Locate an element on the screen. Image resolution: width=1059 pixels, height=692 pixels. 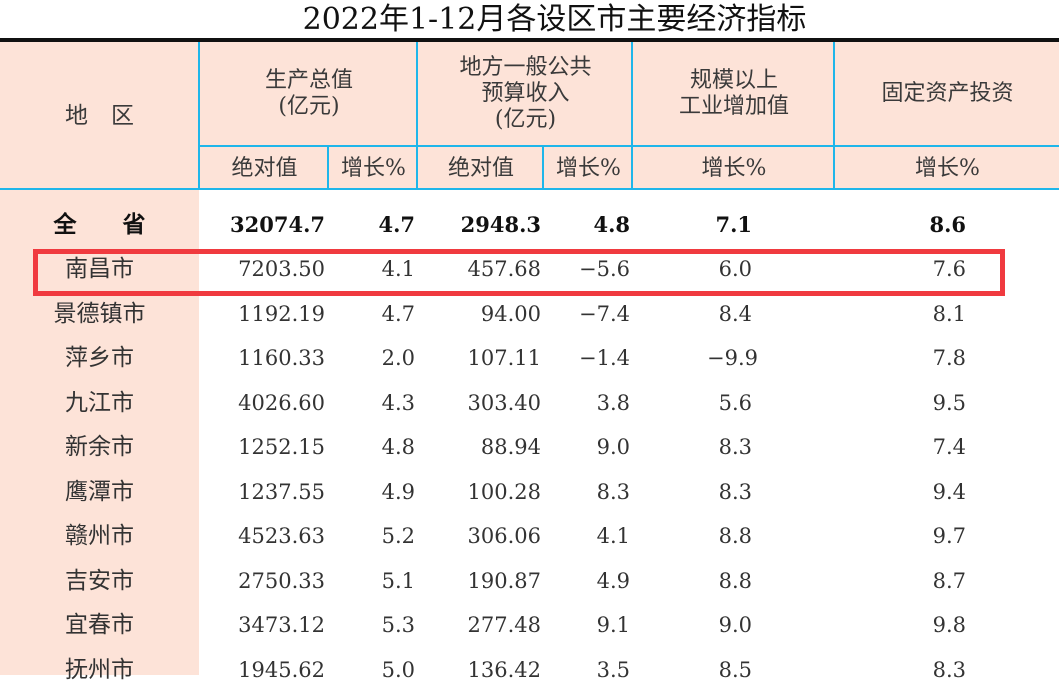
gdp-growth: 5.2 is located at coordinates (398, 536).